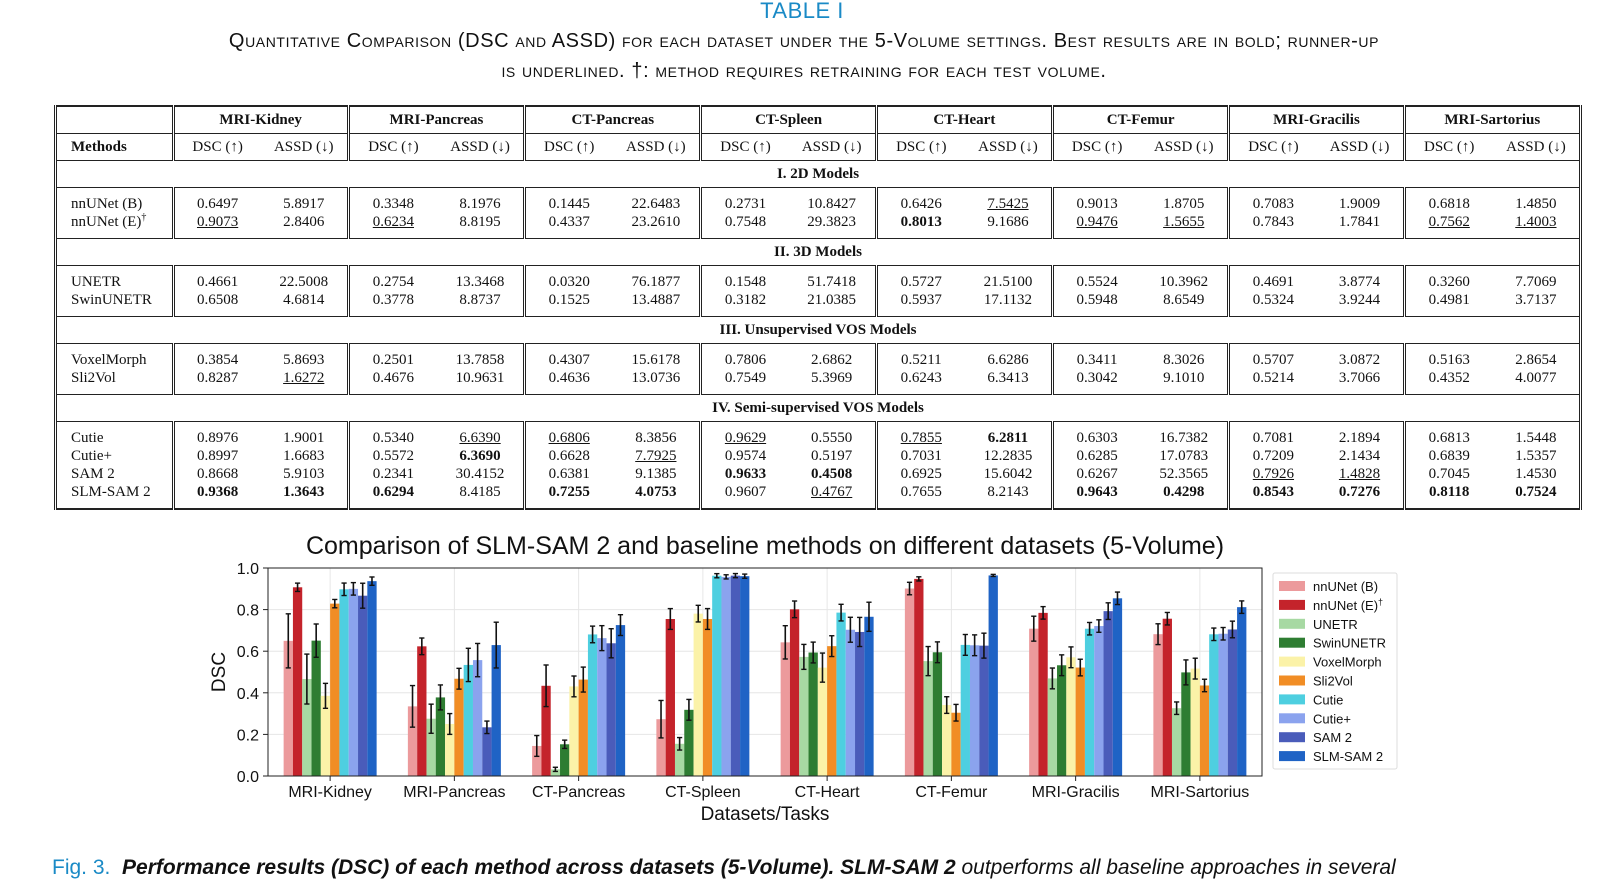 This screenshot has width=1604, height=884. What do you see at coordinates (744, 492) in the screenshot?
I see `dsc-value: 0.9607` at bounding box center [744, 492].